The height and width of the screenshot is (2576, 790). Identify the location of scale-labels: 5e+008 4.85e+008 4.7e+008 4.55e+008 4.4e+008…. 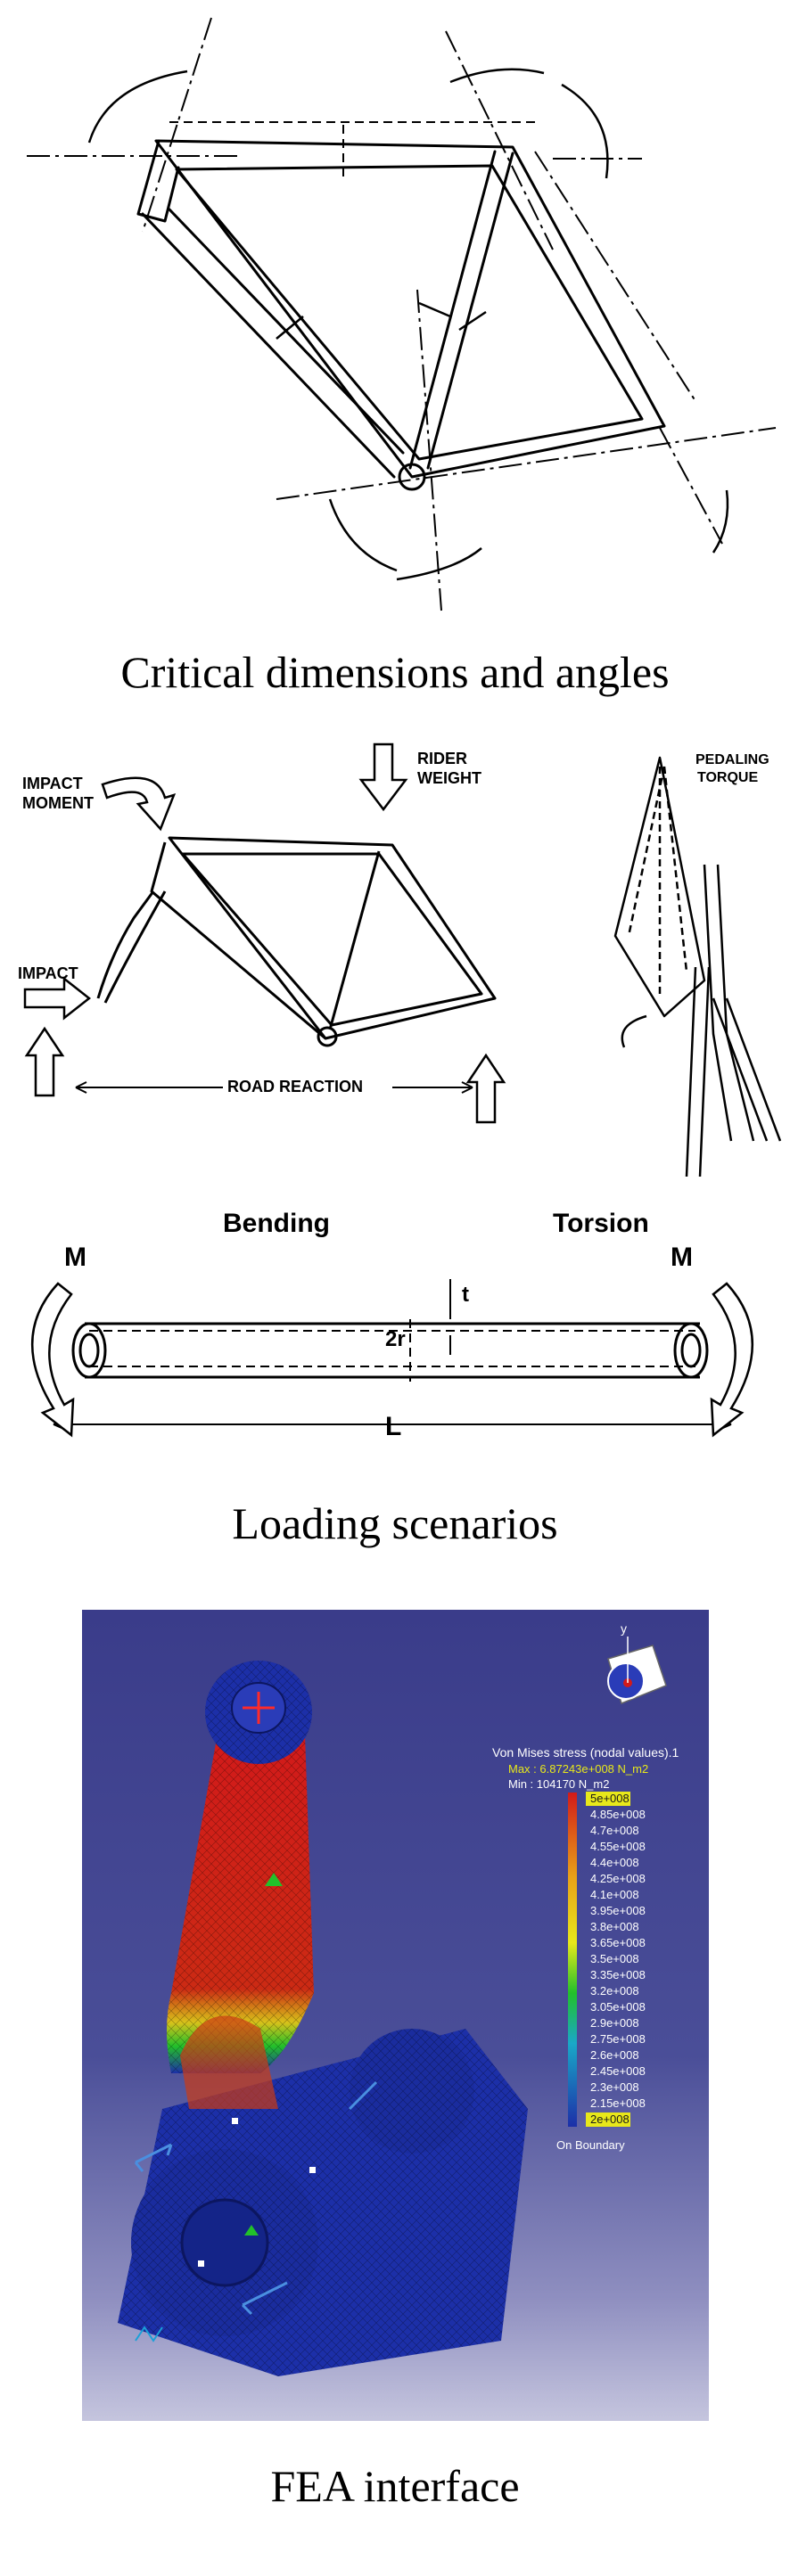
(618, 1959).